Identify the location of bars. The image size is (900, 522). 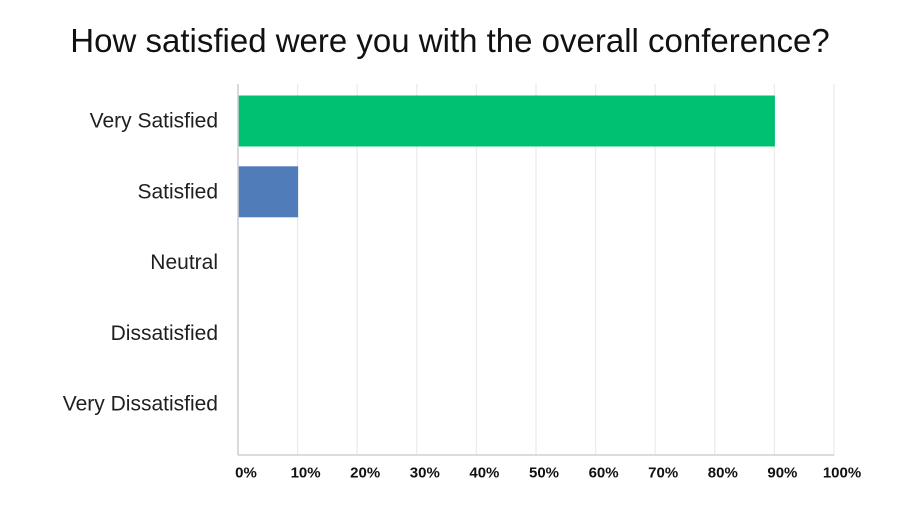
(506, 156).